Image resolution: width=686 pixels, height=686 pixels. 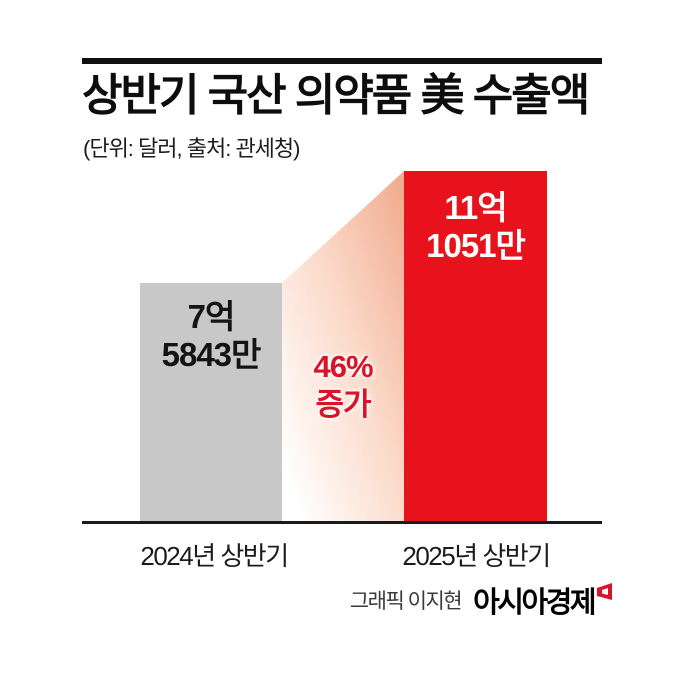 I want to click on bar-2025: 11억 1051만, so click(x=475, y=346).